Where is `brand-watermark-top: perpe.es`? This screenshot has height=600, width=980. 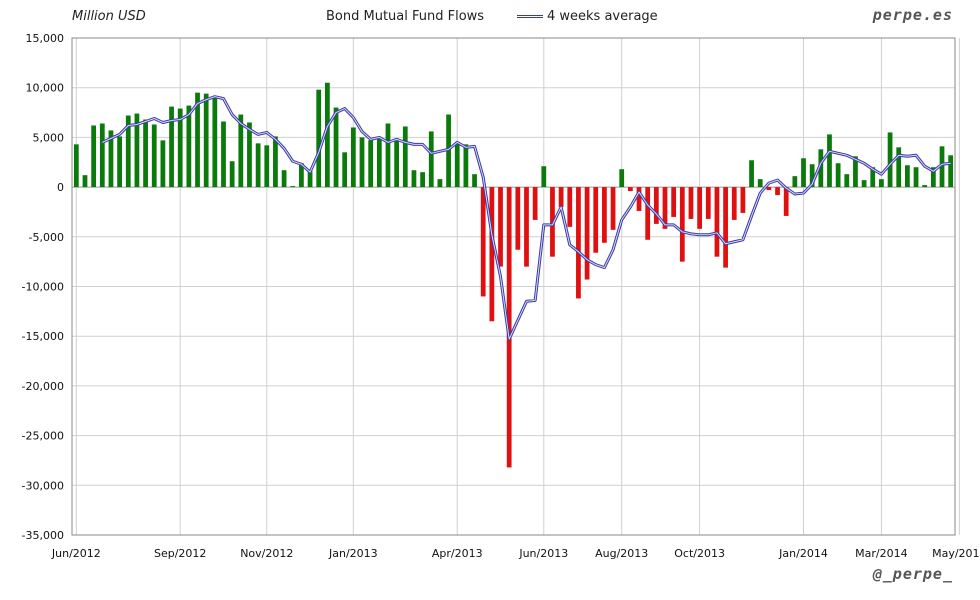 brand-watermark-top: perpe.es is located at coordinates (912, 15).